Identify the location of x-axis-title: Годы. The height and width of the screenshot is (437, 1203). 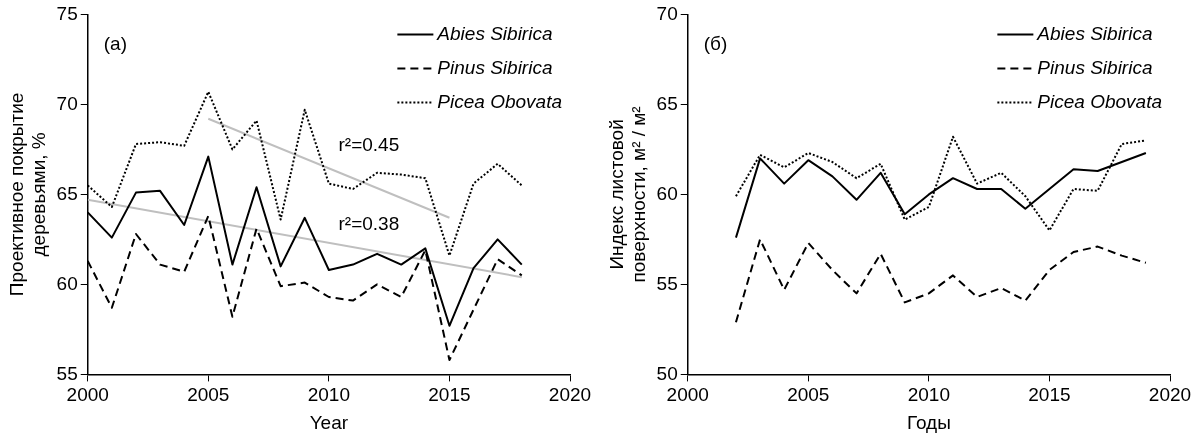
(928, 422).